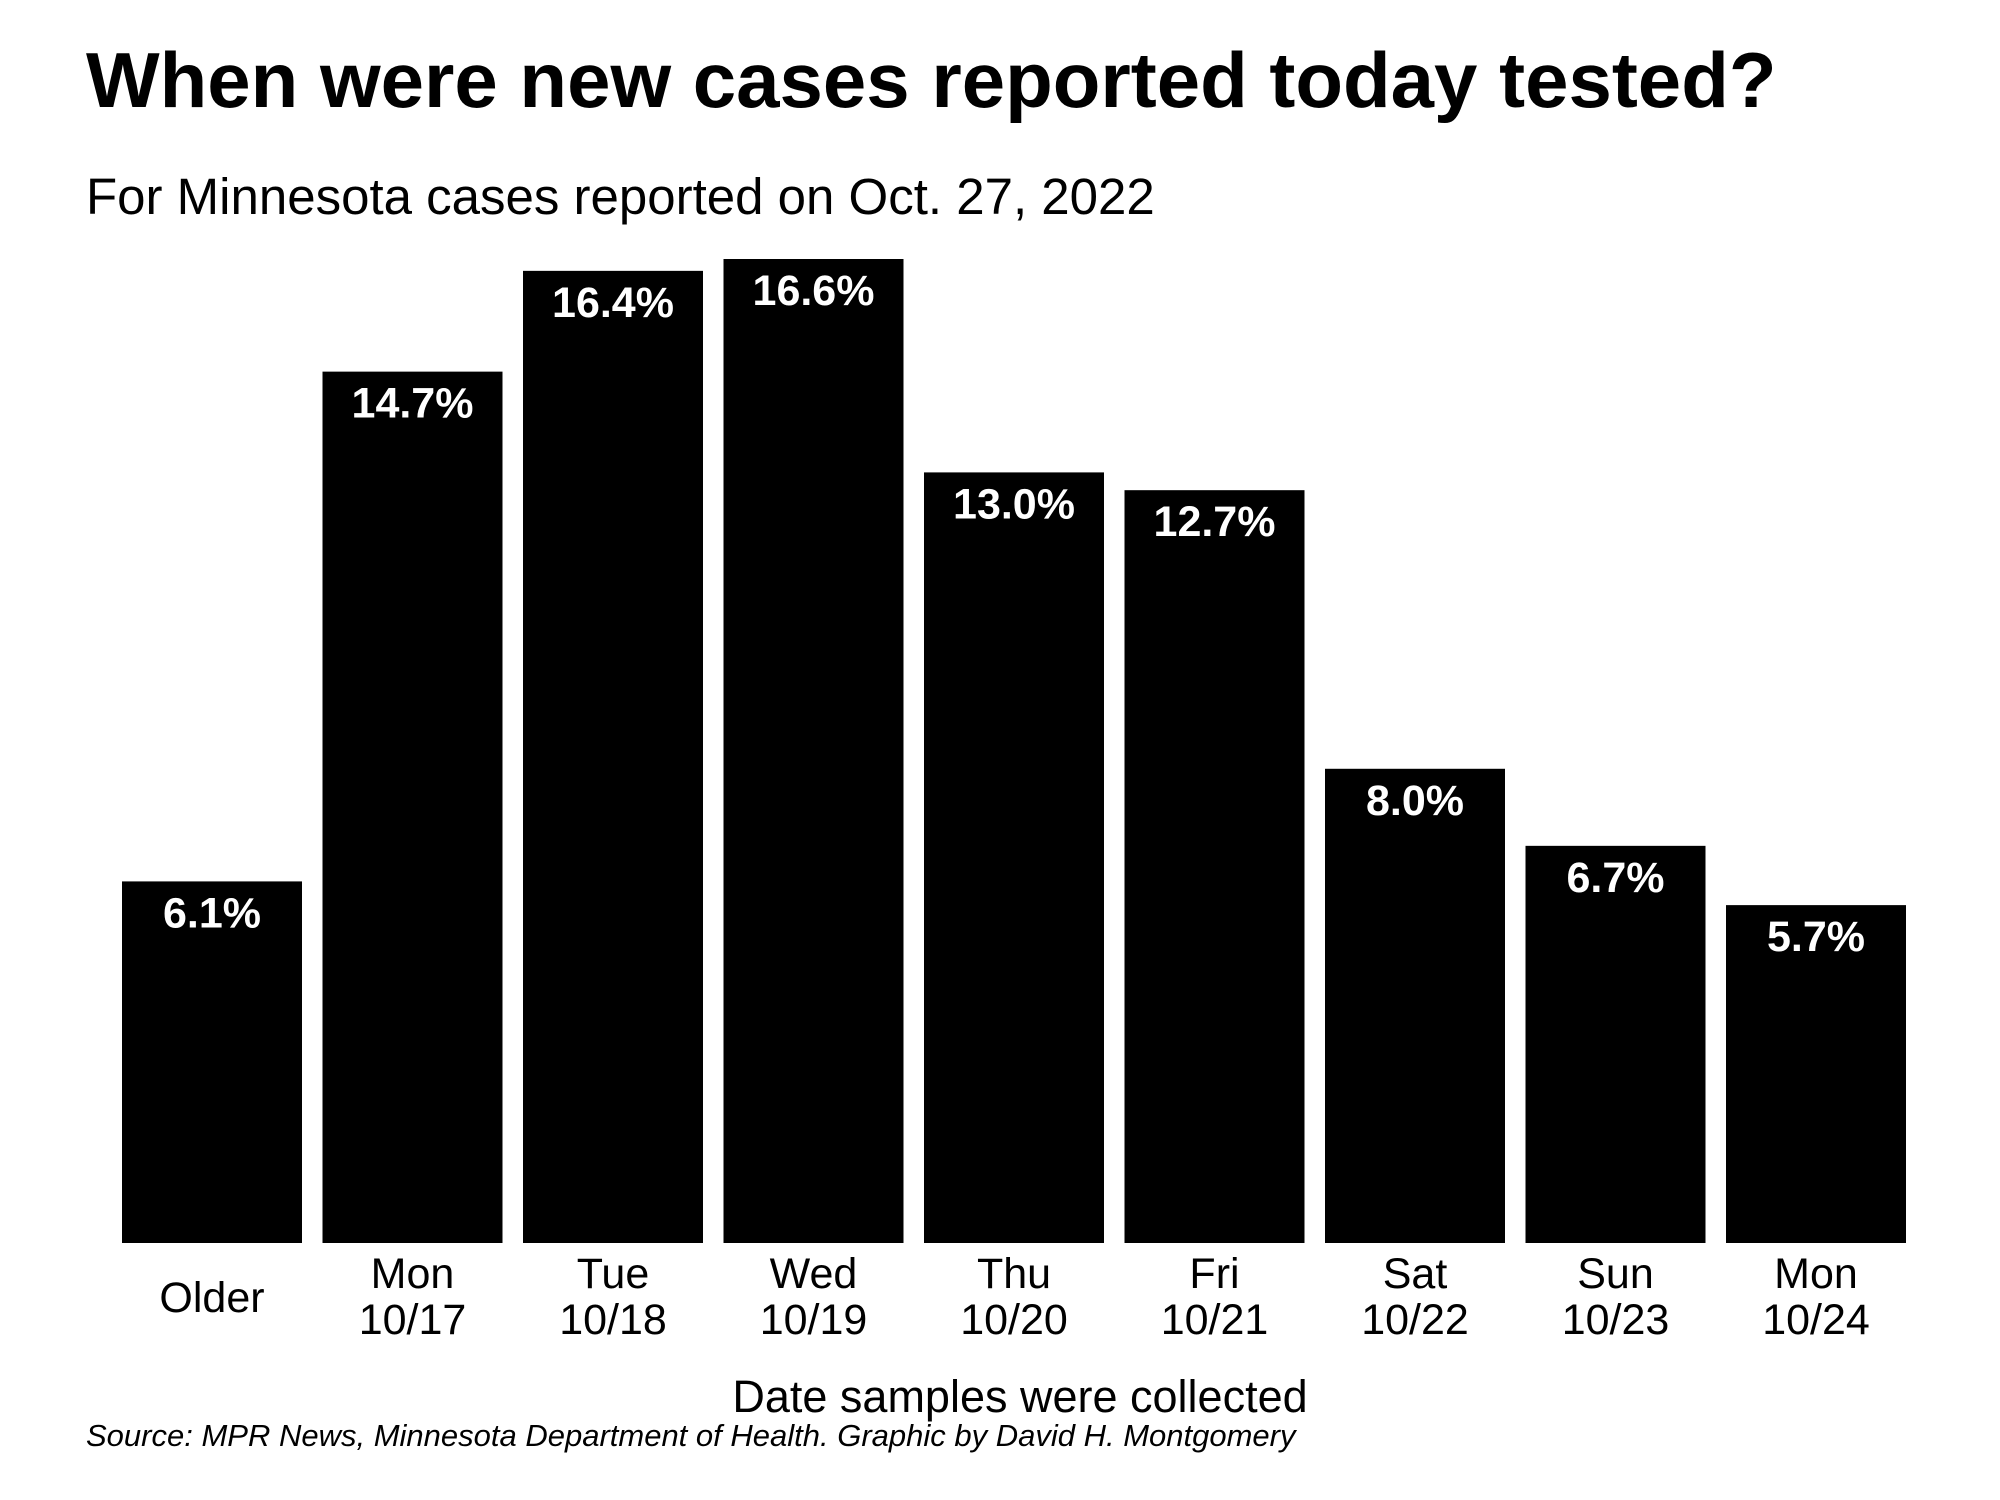 Image resolution: width=2000 pixels, height=1500 pixels. What do you see at coordinates (1014, 504) in the screenshot?
I see `bar-value-label: 13.0%` at bounding box center [1014, 504].